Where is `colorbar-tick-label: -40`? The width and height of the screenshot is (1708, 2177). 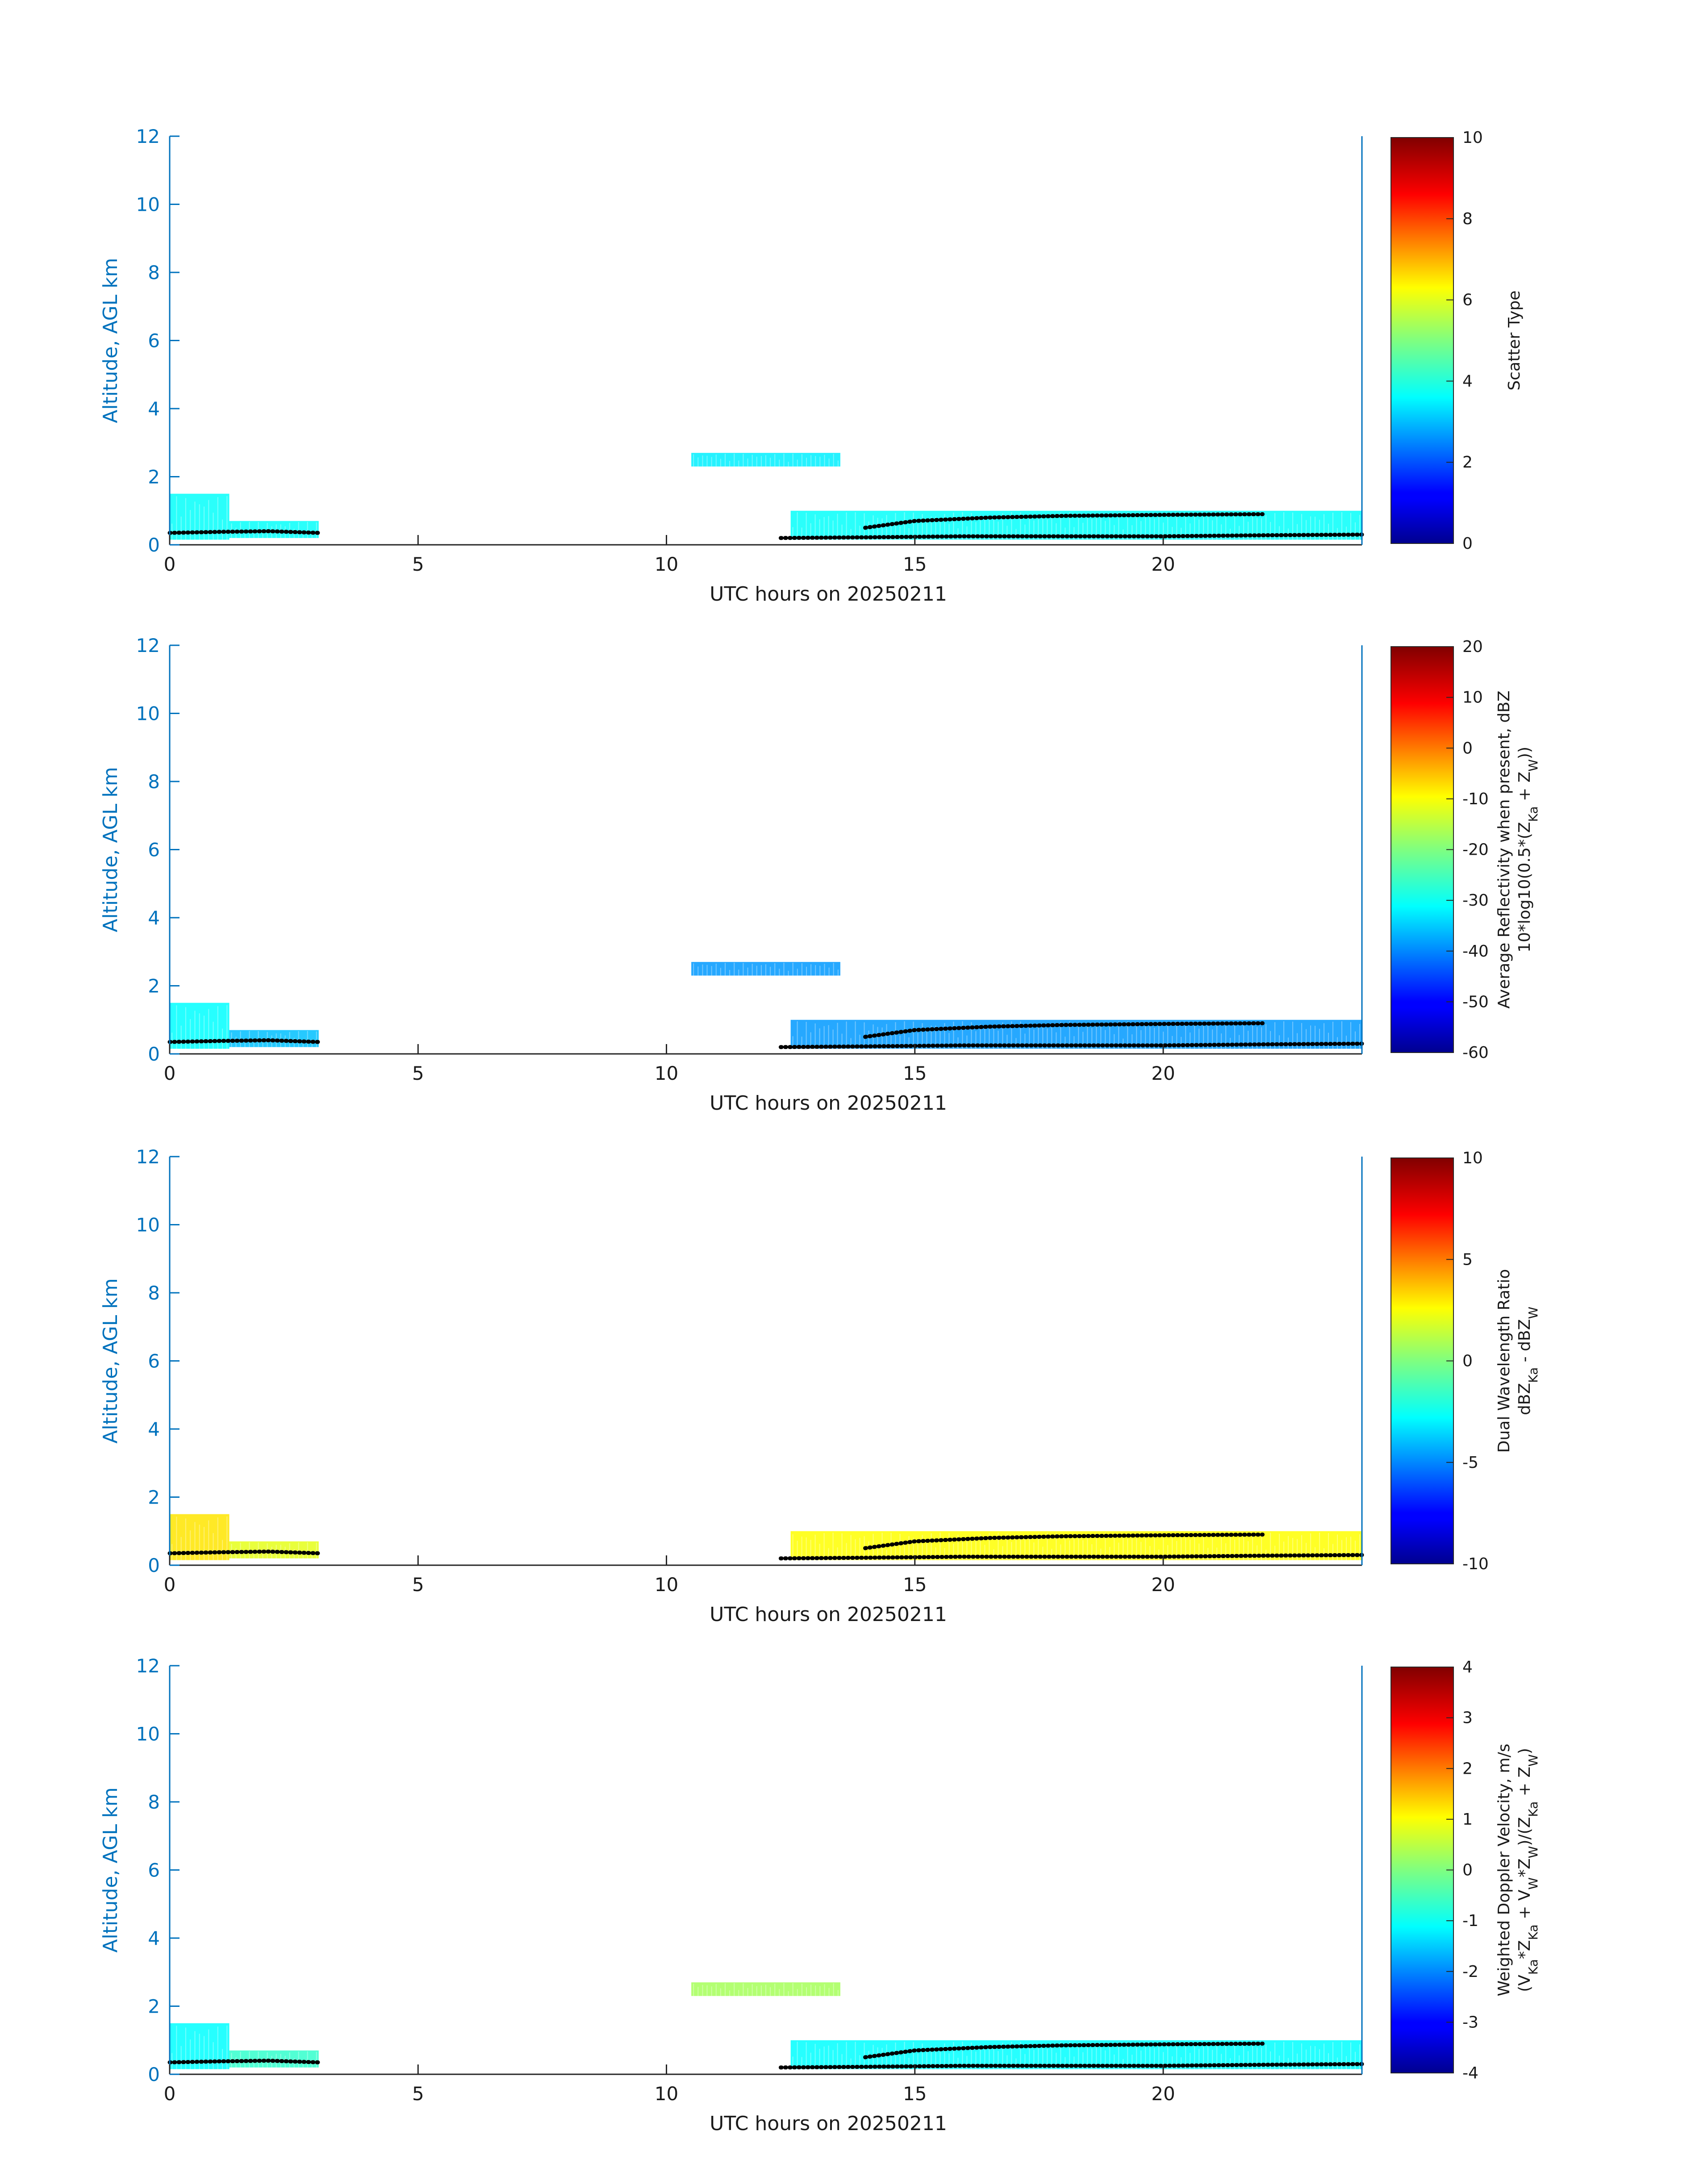
colorbar-tick-label: -40 is located at coordinates (1475, 951).